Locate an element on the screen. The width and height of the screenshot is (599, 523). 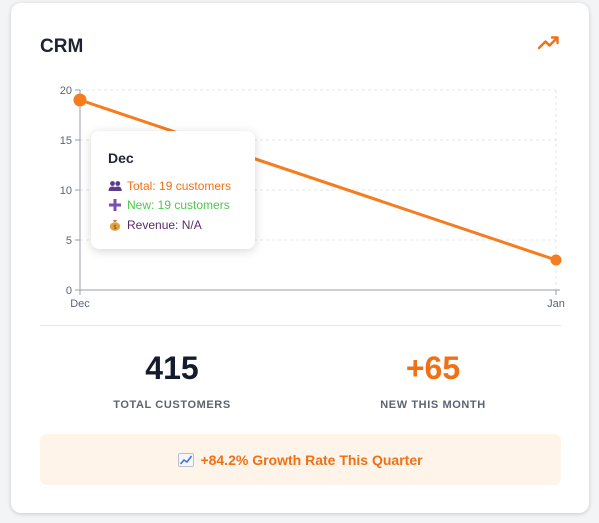
y-tick-label: 20 is located at coordinates (66, 91).